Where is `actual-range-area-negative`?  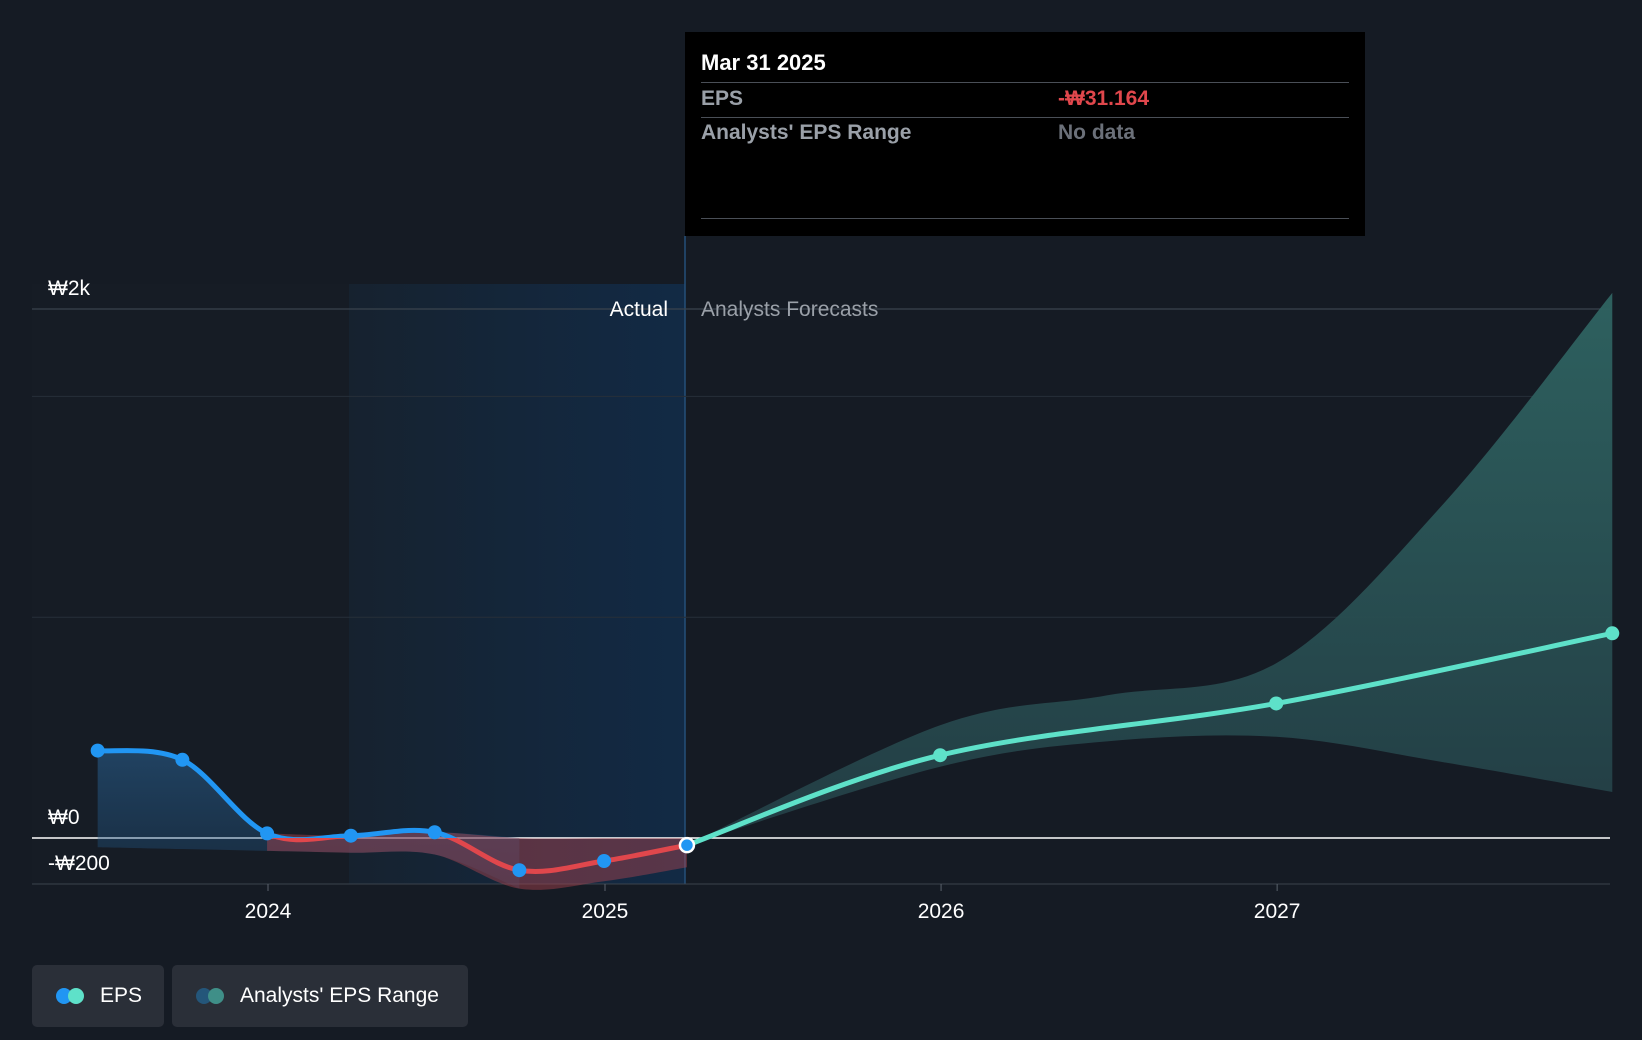
actual-range-area-negative is located at coordinates (477, 861).